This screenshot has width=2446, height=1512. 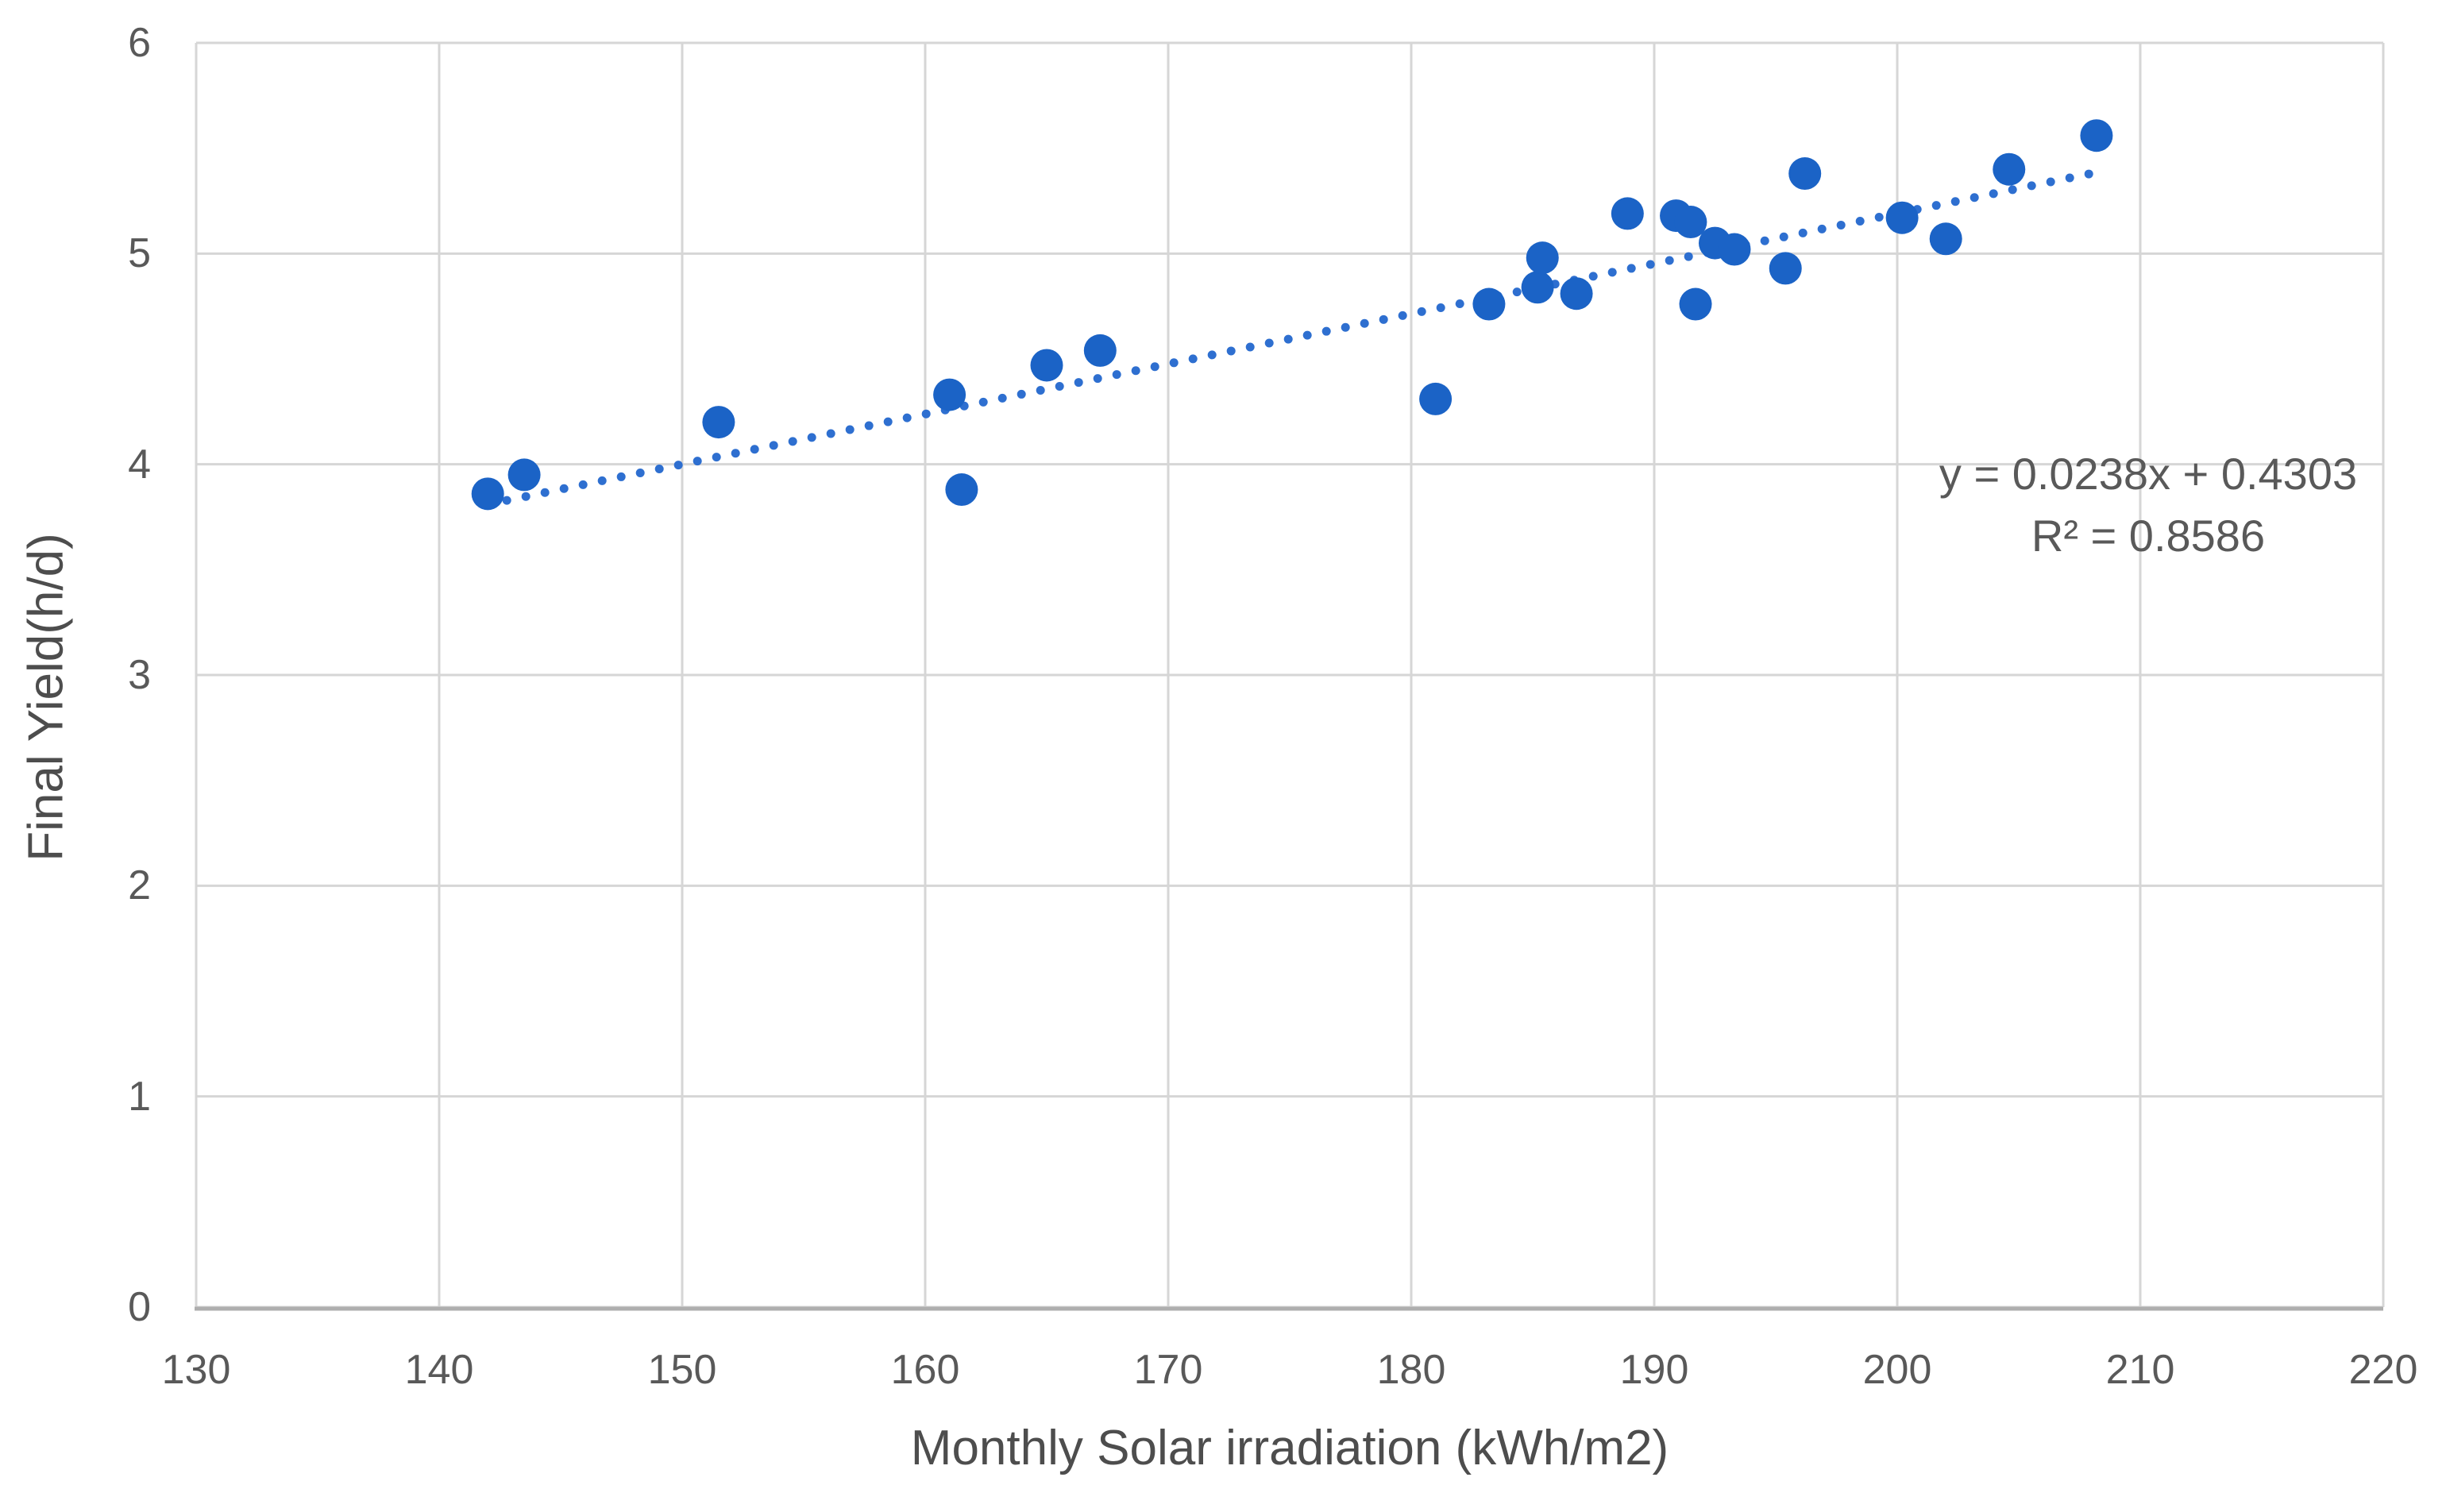 What do you see at coordinates (1897, 1370) in the screenshot?
I see `x-tick-label: 200` at bounding box center [1897, 1370].